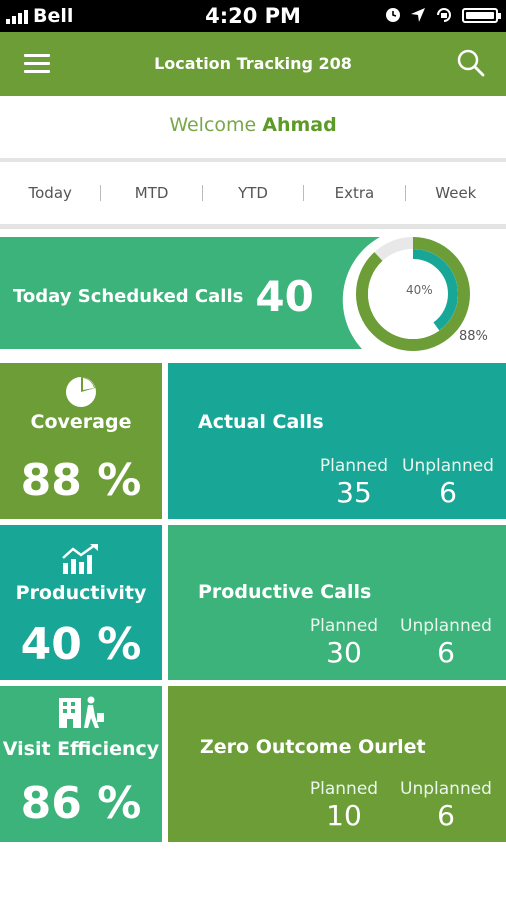 This screenshot has width=506, height=900. What do you see at coordinates (81, 392) in the screenshot?
I see `pie-chart-icon` at bounding box center [81, 392].